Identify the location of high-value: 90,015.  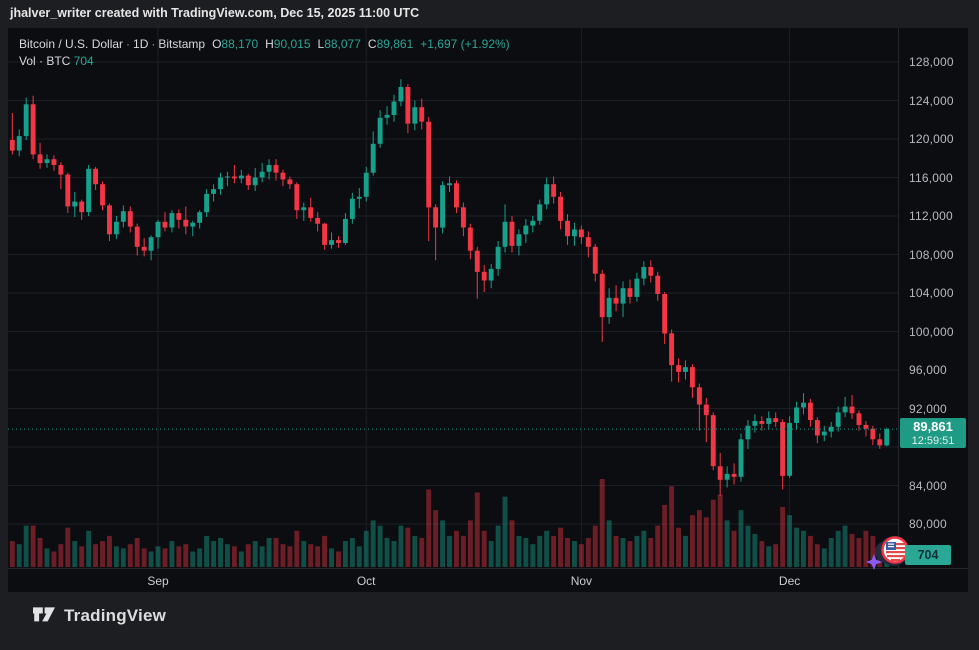
(292, 44).